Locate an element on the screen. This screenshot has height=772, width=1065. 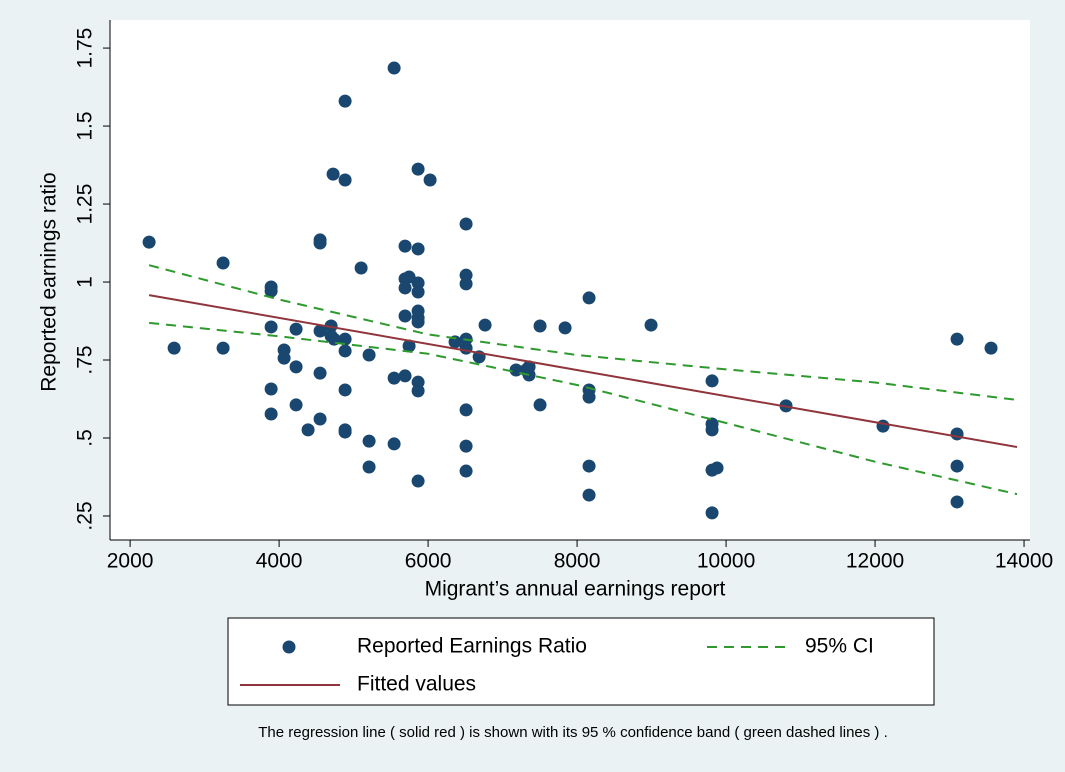
x-tick-label: 6000 is located at coordinates (428, 561).